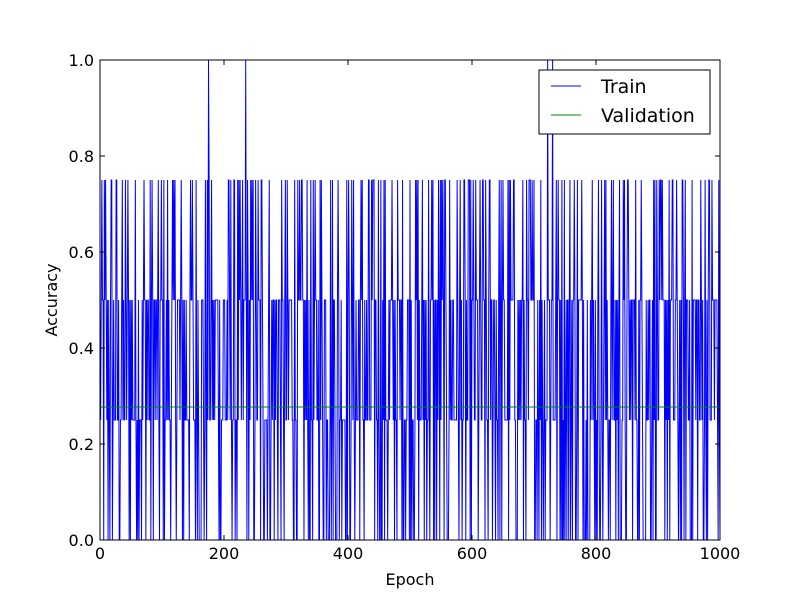 The image size is (800, 600). What do you see at coordinates (81, 348) in the screenshot?
I see `y-tick-label: 0.4` at bounding box center [81, 348].